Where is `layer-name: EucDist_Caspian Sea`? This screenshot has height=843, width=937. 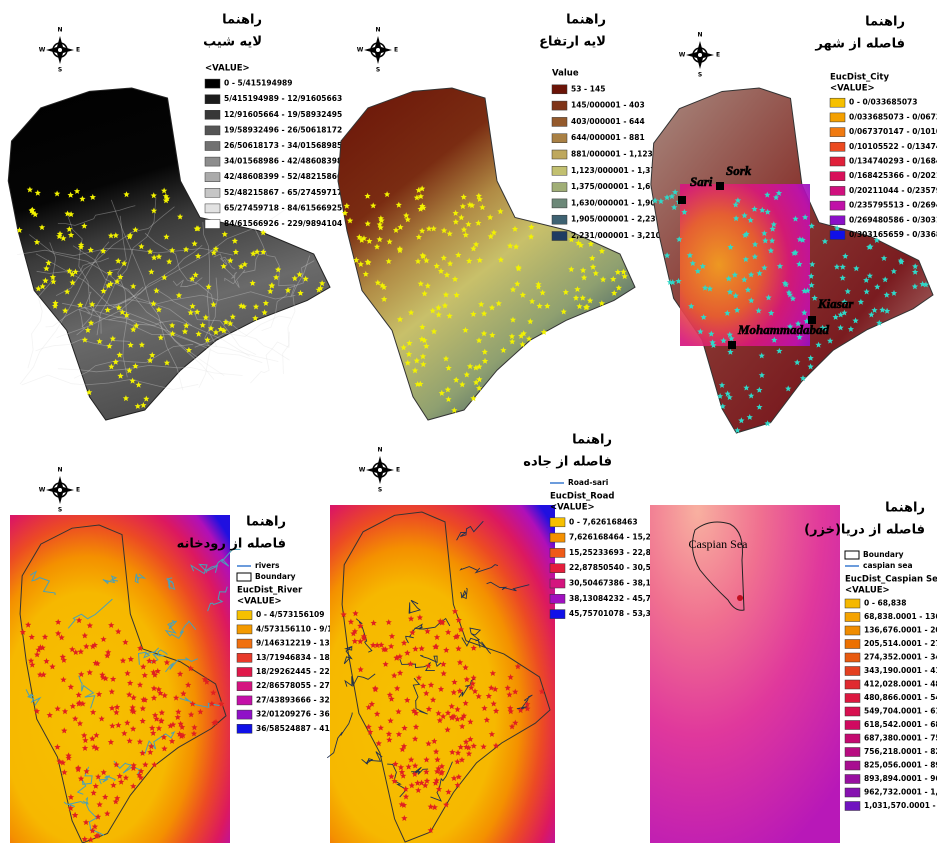 layer-name: EucDist_Caspian Sea is located at coordinates (891, 580).